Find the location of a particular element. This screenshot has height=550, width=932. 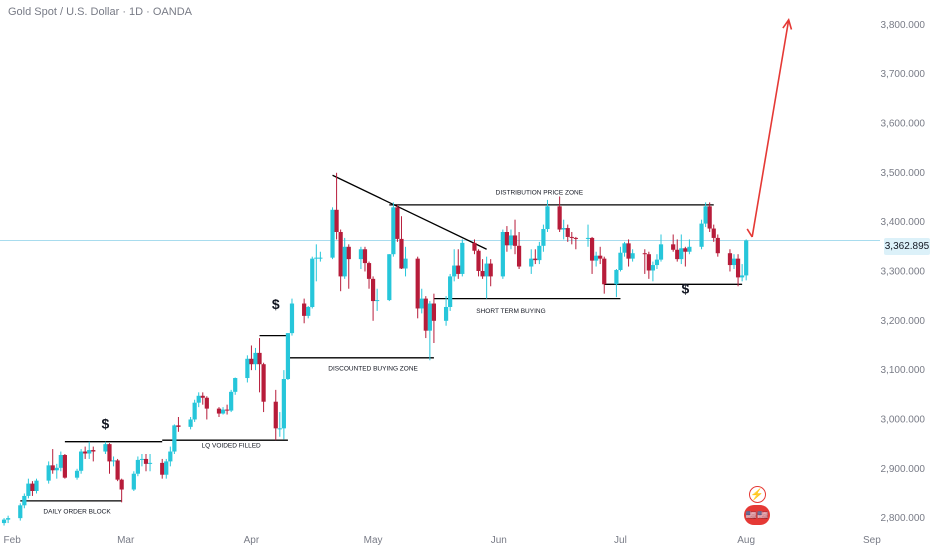

y-tick-label: 3,700.000 is located at coordinates (903, 74).